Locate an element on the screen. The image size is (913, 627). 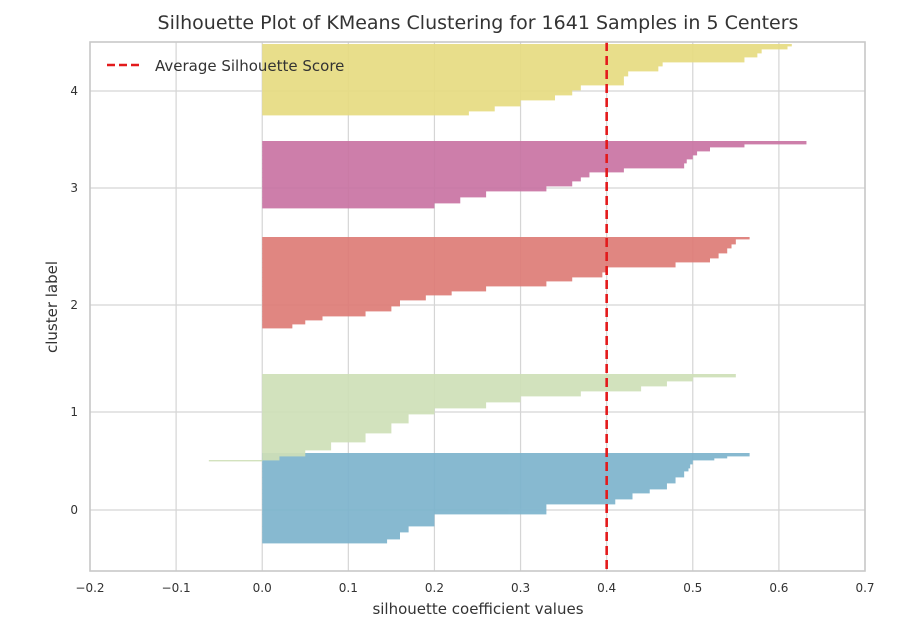
cluster-3-band is located at coordinates (534, 175).